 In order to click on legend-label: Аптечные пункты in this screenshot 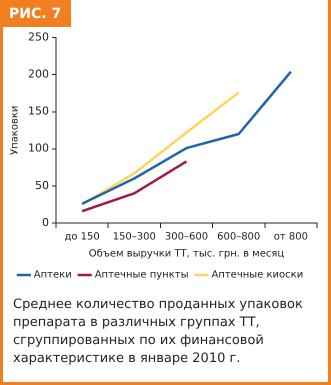, I will do `click(141, 275)`.